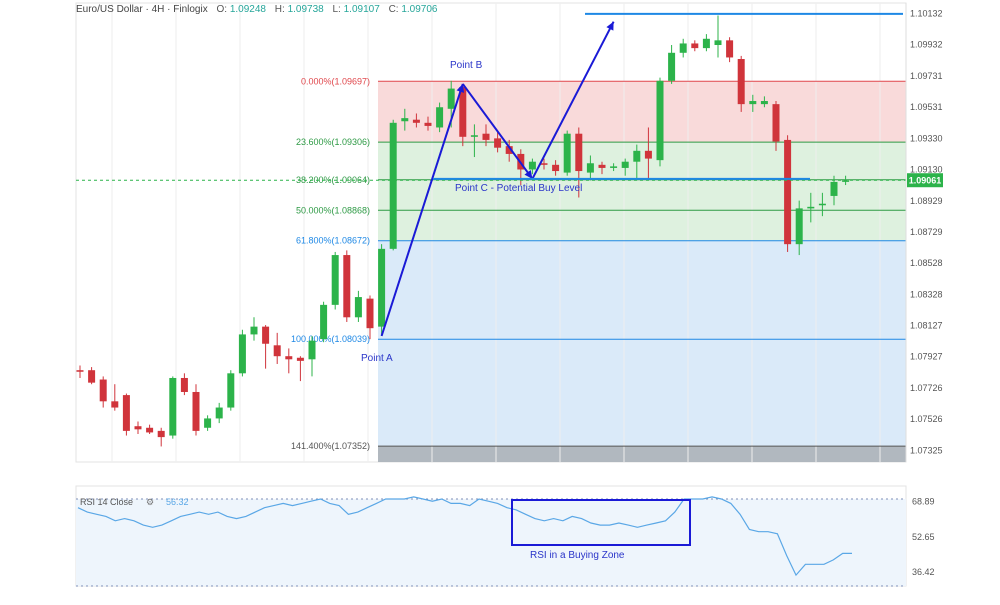 This screenshot has width=1000, height=605. What do you see at coordinates (333, 210) in the screenshot?
I see `fib-label: 50.000%(1.08868)` at bounding box center [333, 210].